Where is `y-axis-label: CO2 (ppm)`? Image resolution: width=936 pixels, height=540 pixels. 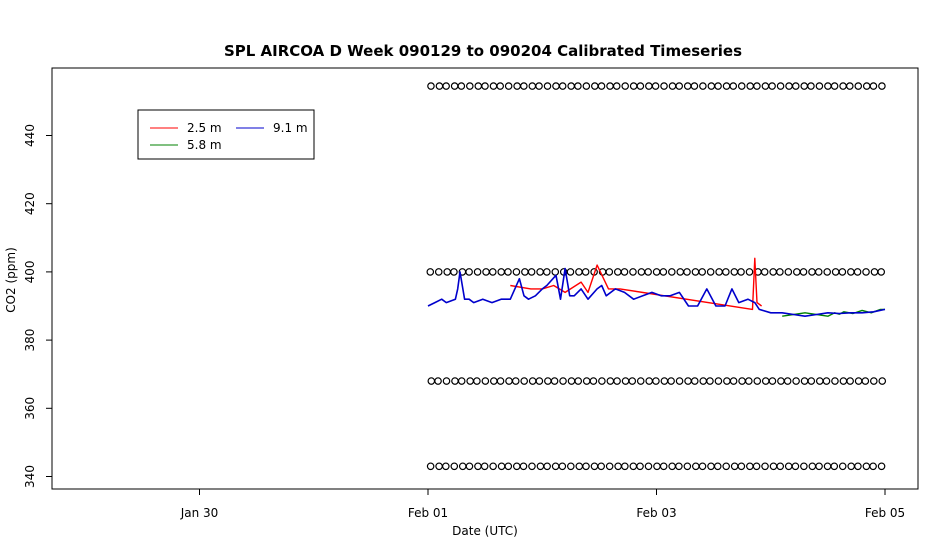
y-axis-label: CO2 (ppm) is located at coordinates (11, 280).